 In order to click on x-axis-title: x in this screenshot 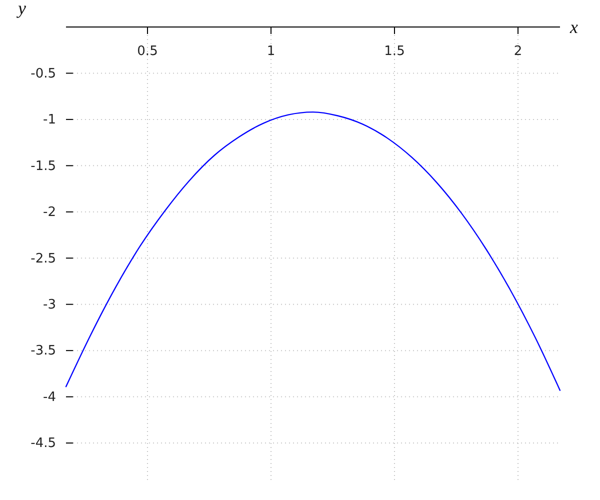, I will do `click(573, 27)`.